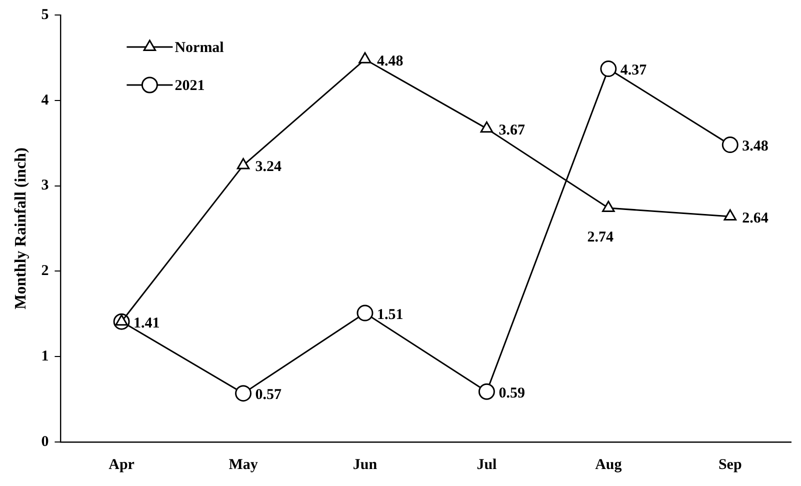 The width and height of the screenshot is (801, 486). What do you see at coordinates (199, 48) in the screenshot?
I see `legend-label: Normal` at bounding box center [199, 48].